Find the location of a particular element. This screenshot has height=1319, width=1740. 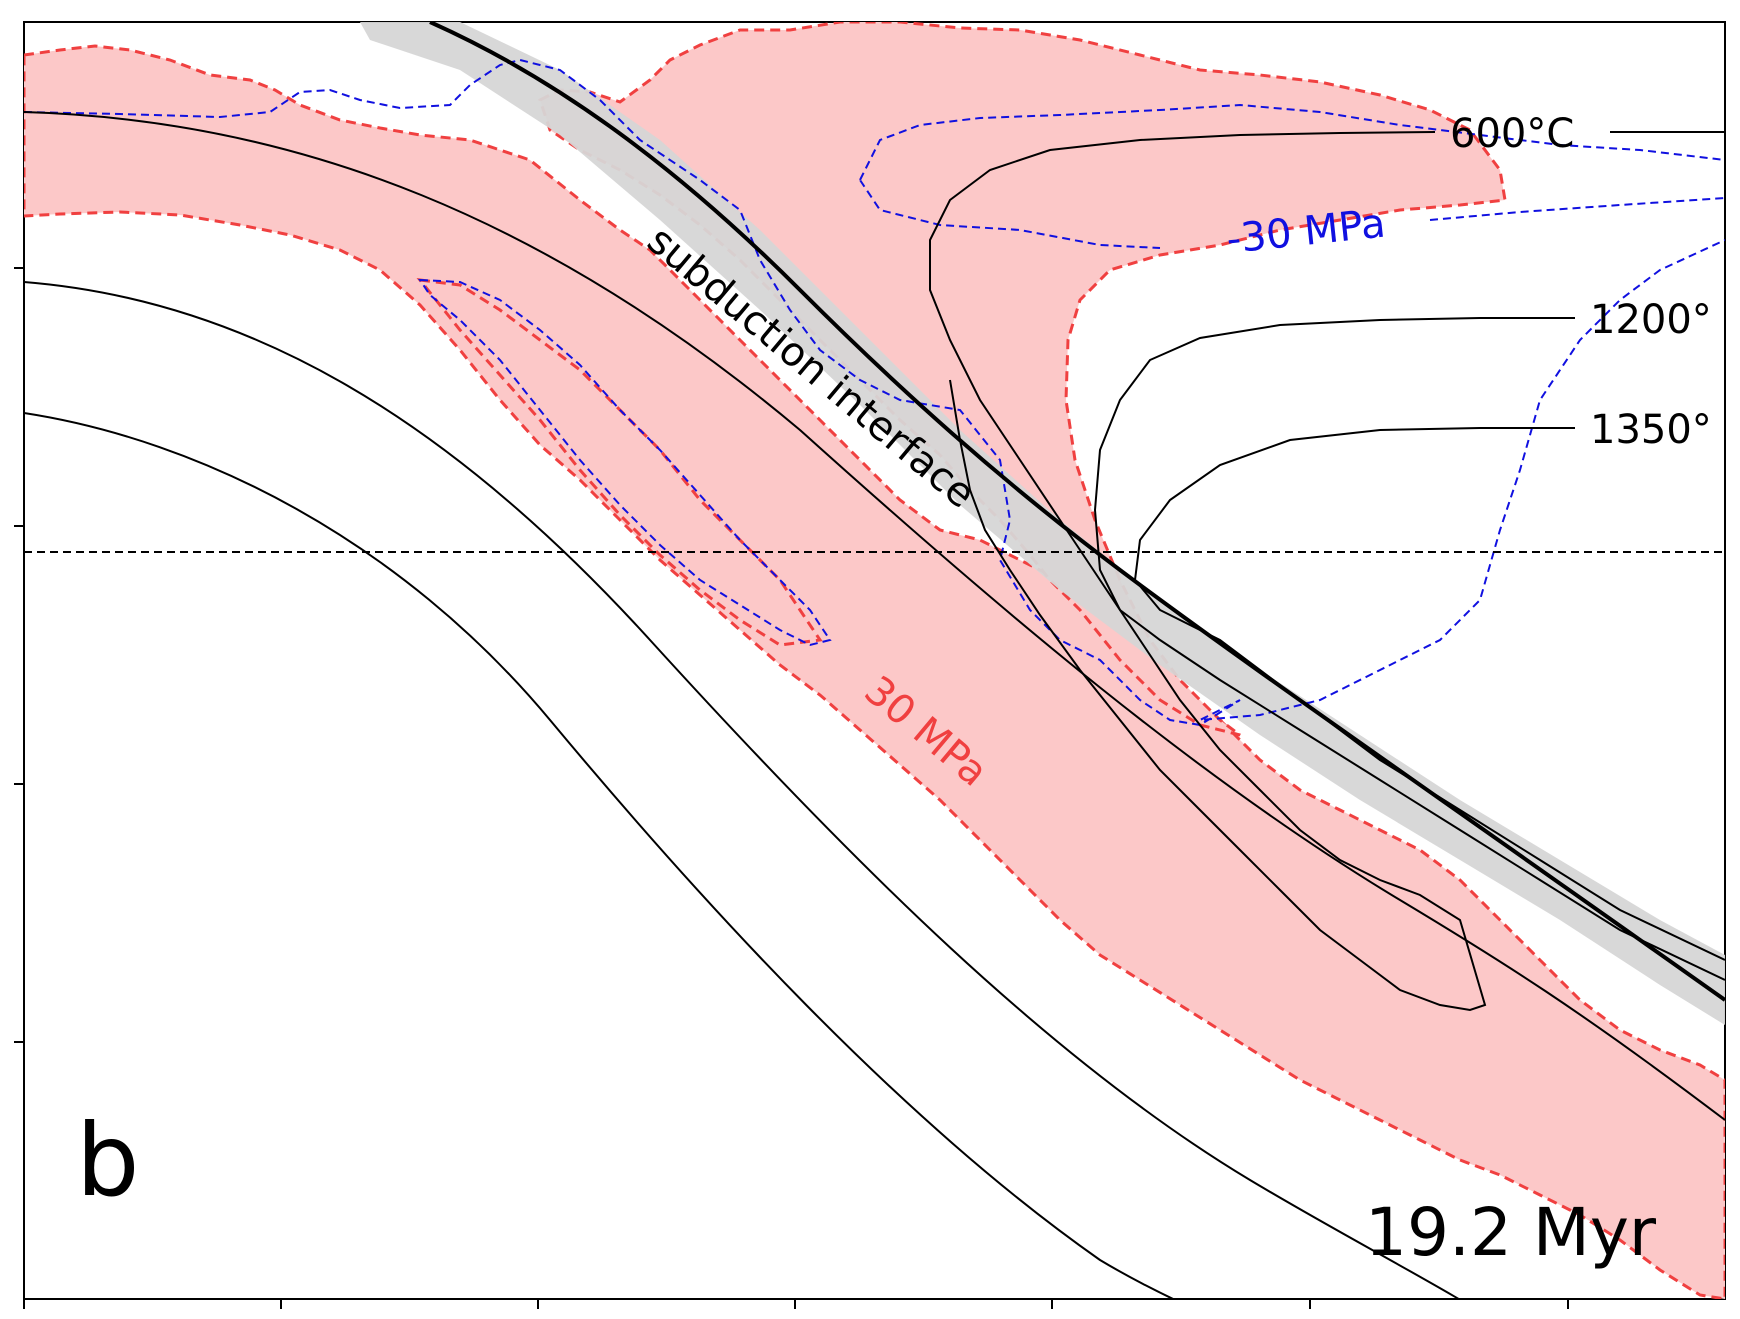

isotherm-600-label: 600°C is located at coordinates (1512, 134).